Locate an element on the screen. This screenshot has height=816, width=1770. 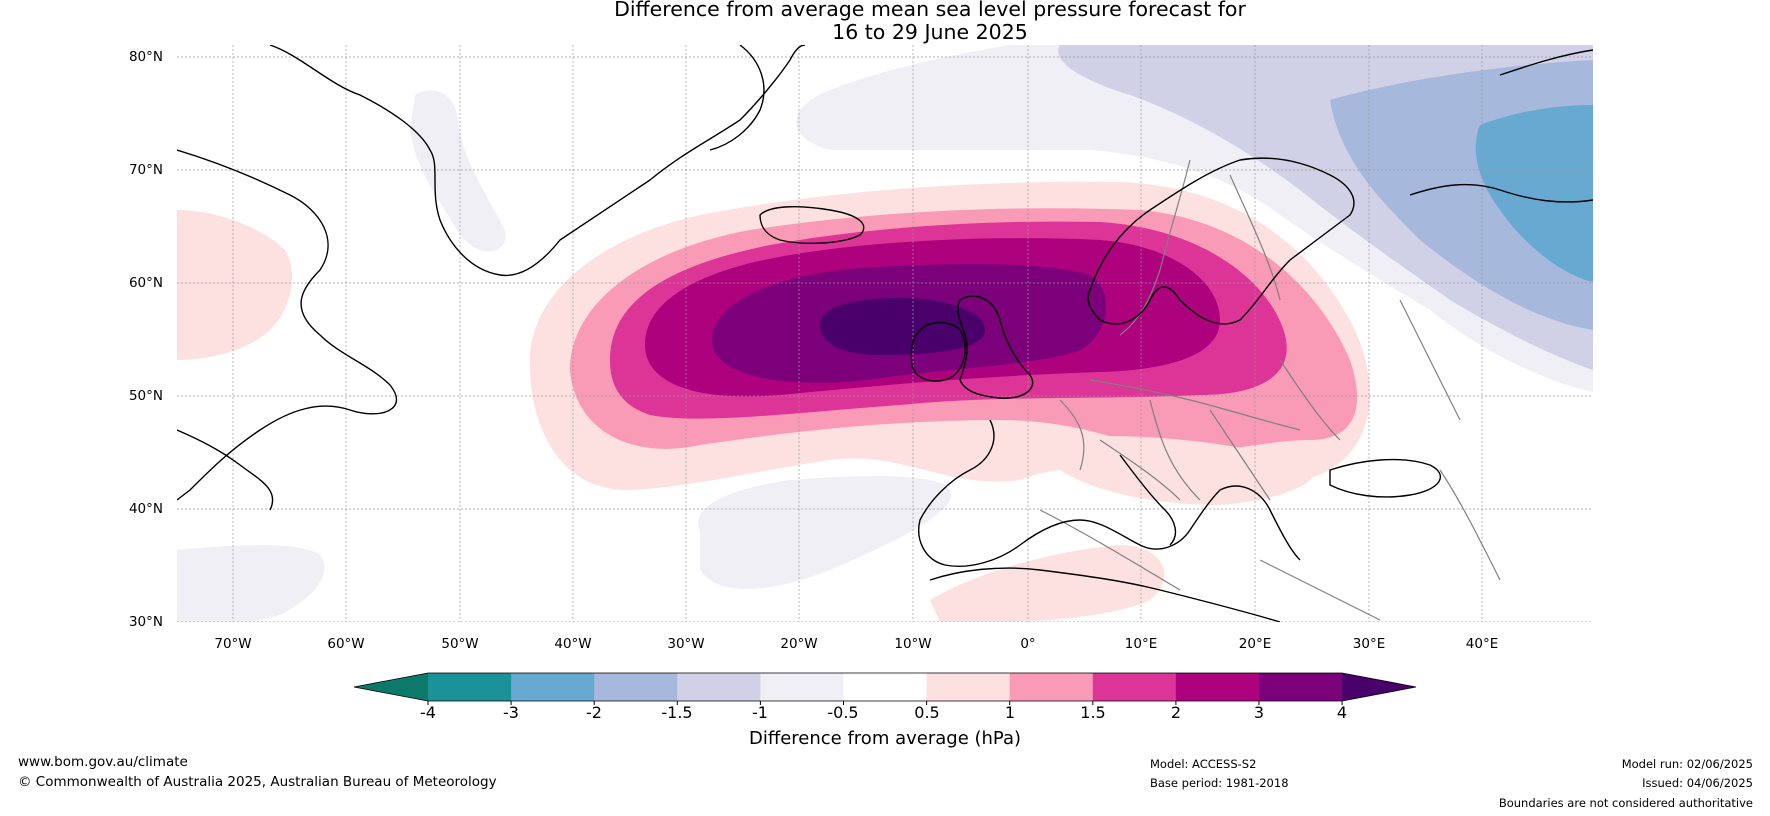
colorbar-tick-label: 1 is located at coordinates (1010, 712).